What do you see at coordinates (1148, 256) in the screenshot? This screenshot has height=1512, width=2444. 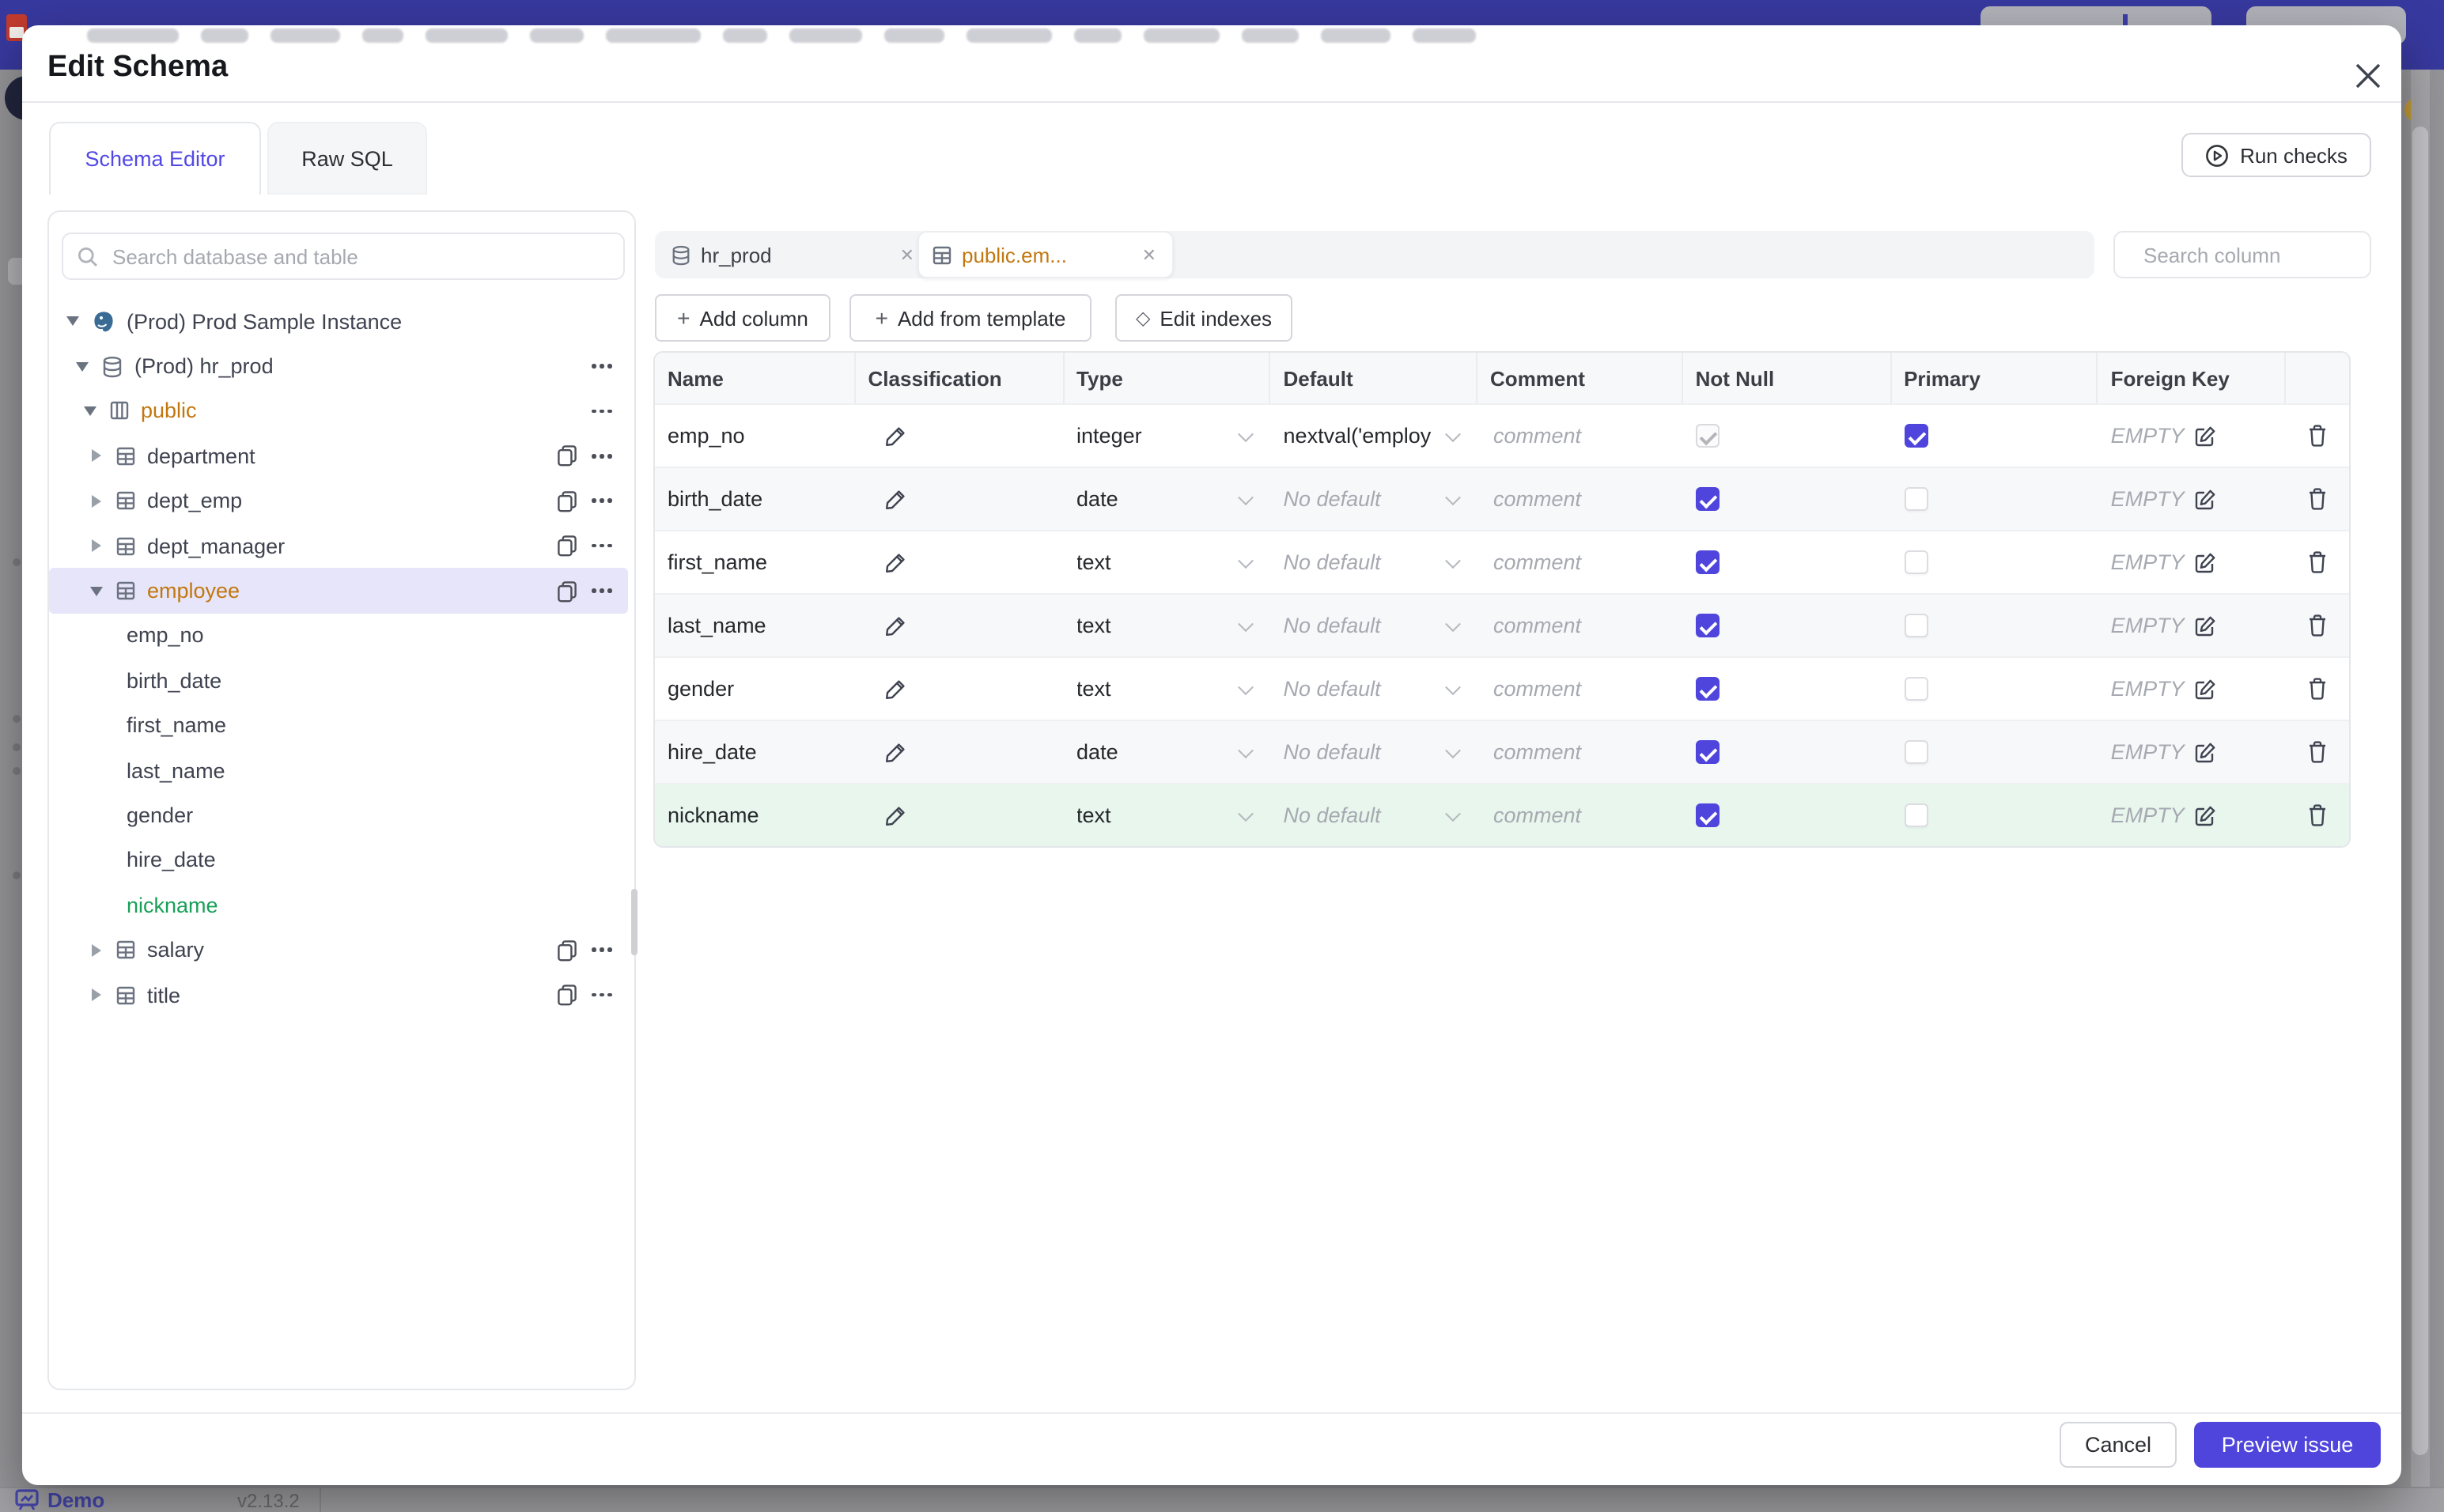 I see `close-tab-icon: ✕` at bounding box center [1148, 256].